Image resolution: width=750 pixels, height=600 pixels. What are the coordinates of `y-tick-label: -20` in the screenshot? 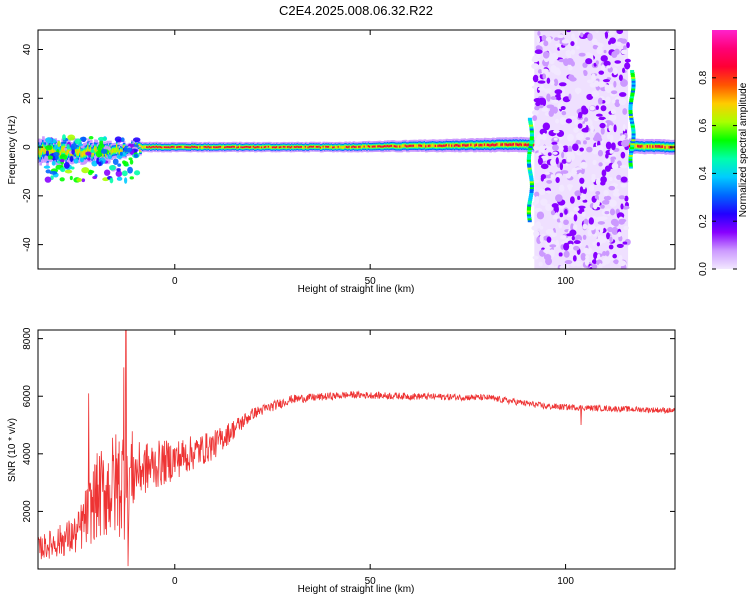 It's located at (27, 195).